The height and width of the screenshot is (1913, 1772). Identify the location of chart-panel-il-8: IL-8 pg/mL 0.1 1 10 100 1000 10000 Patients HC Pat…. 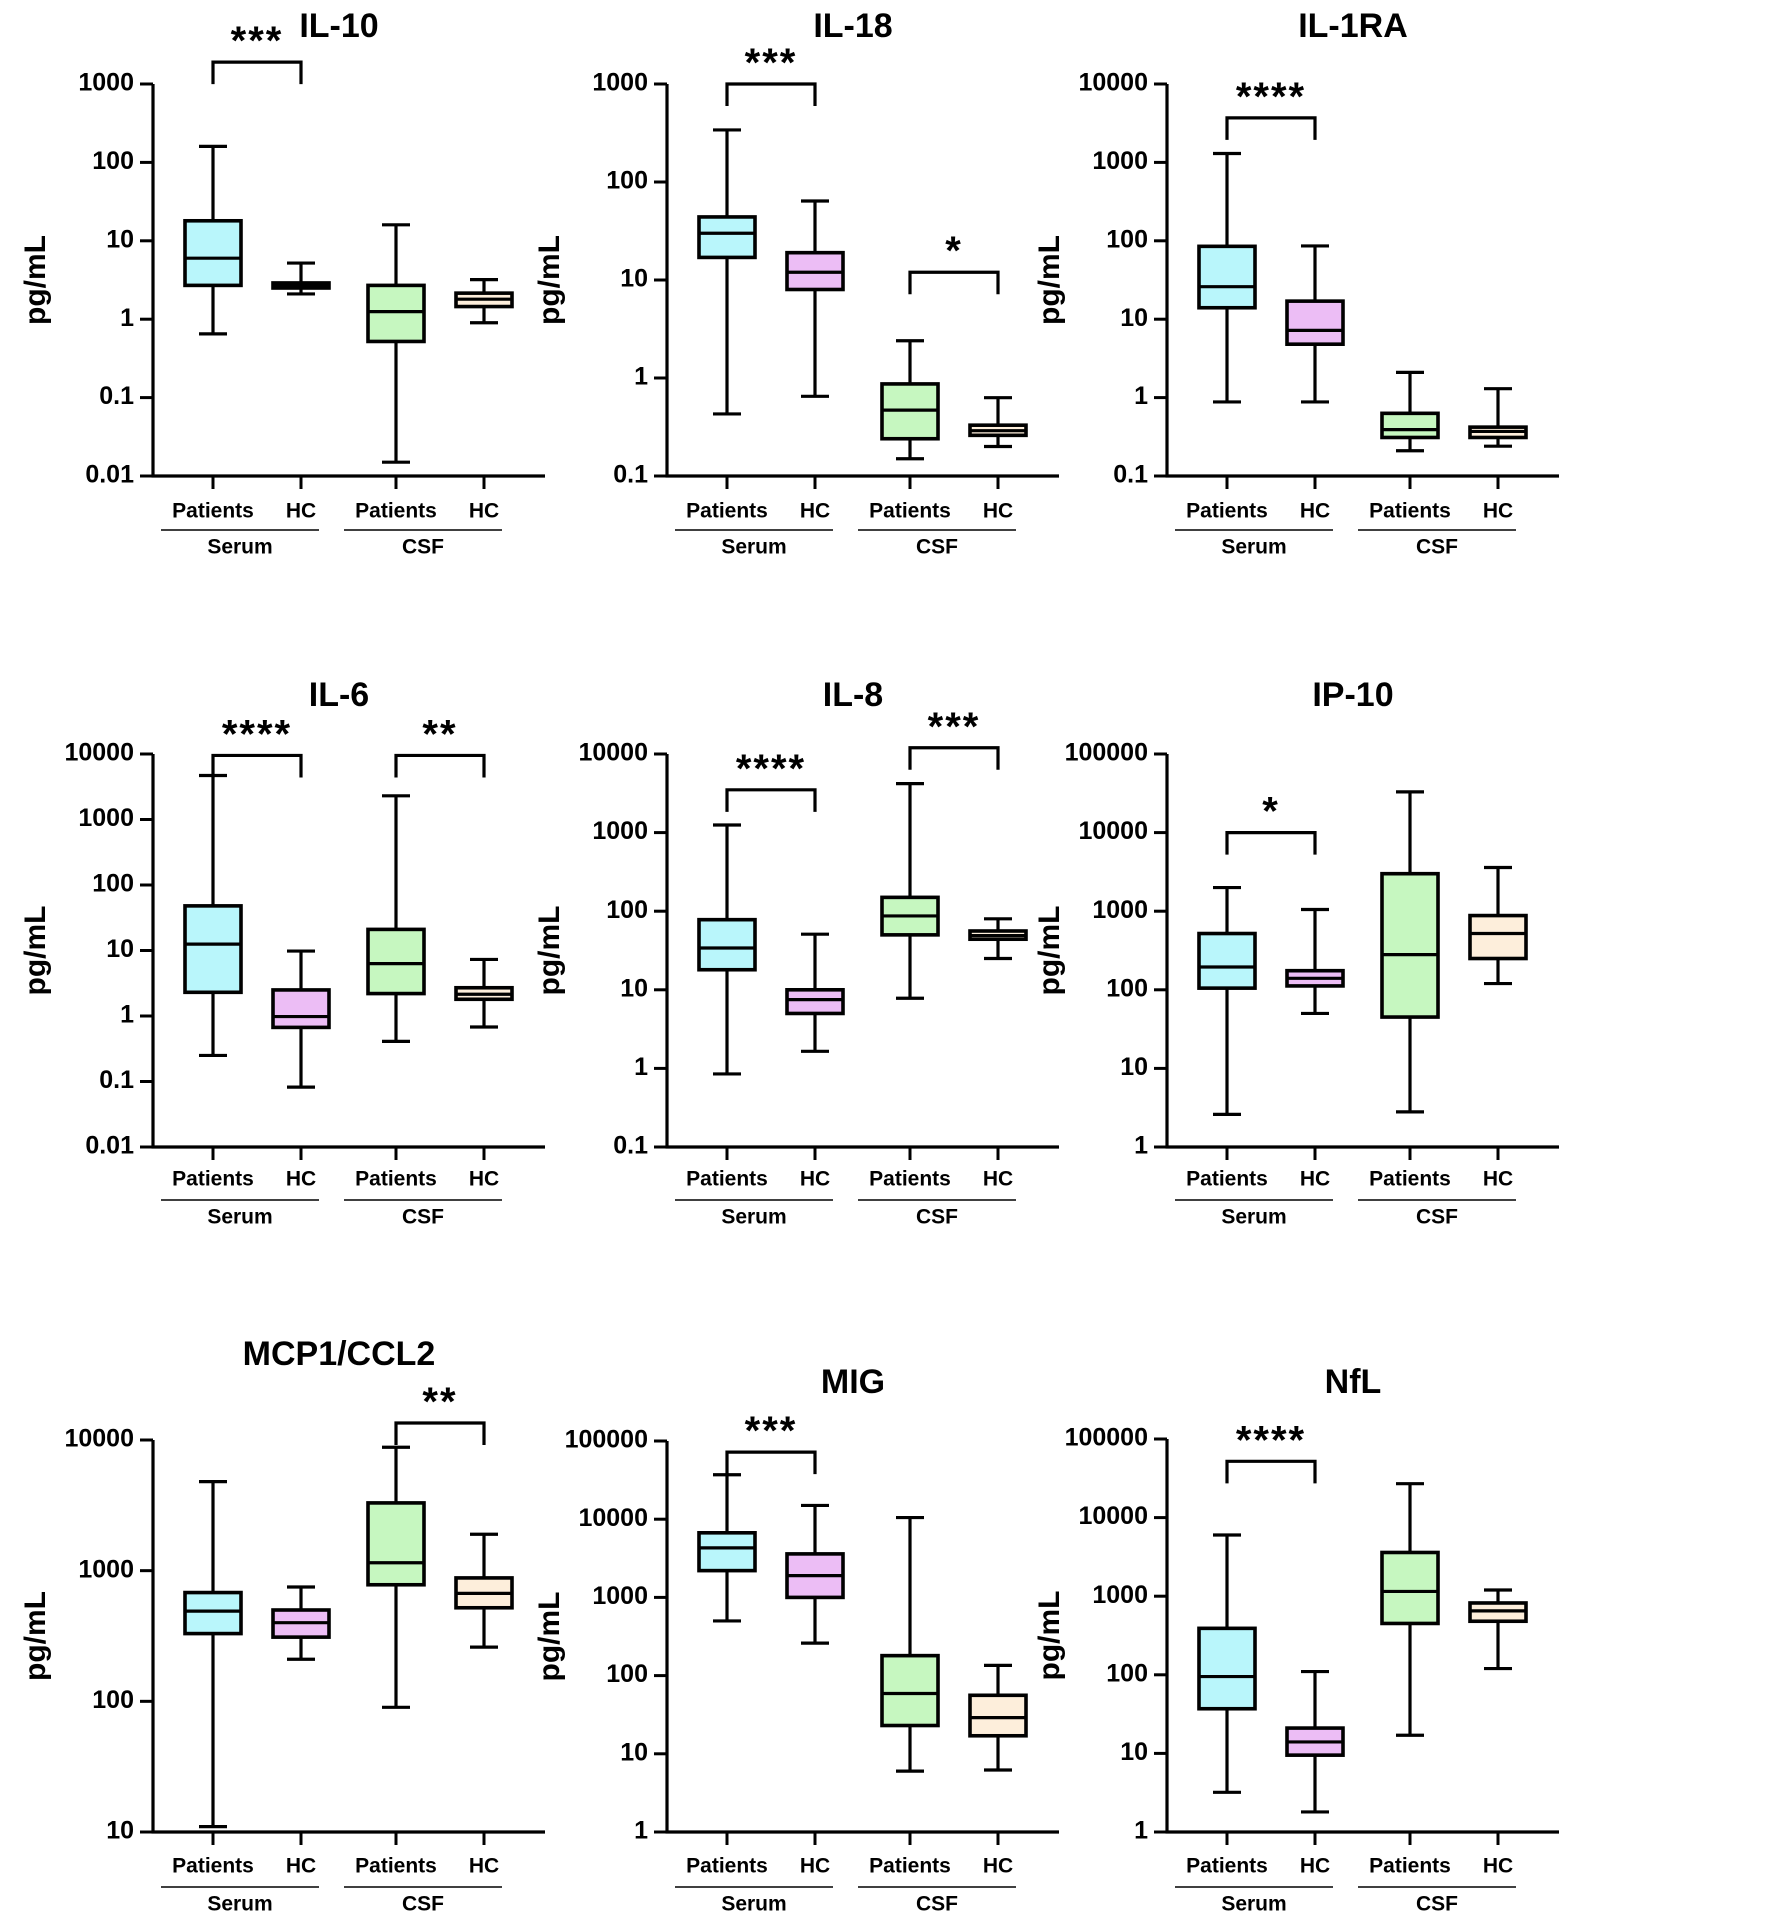
(796, 952).